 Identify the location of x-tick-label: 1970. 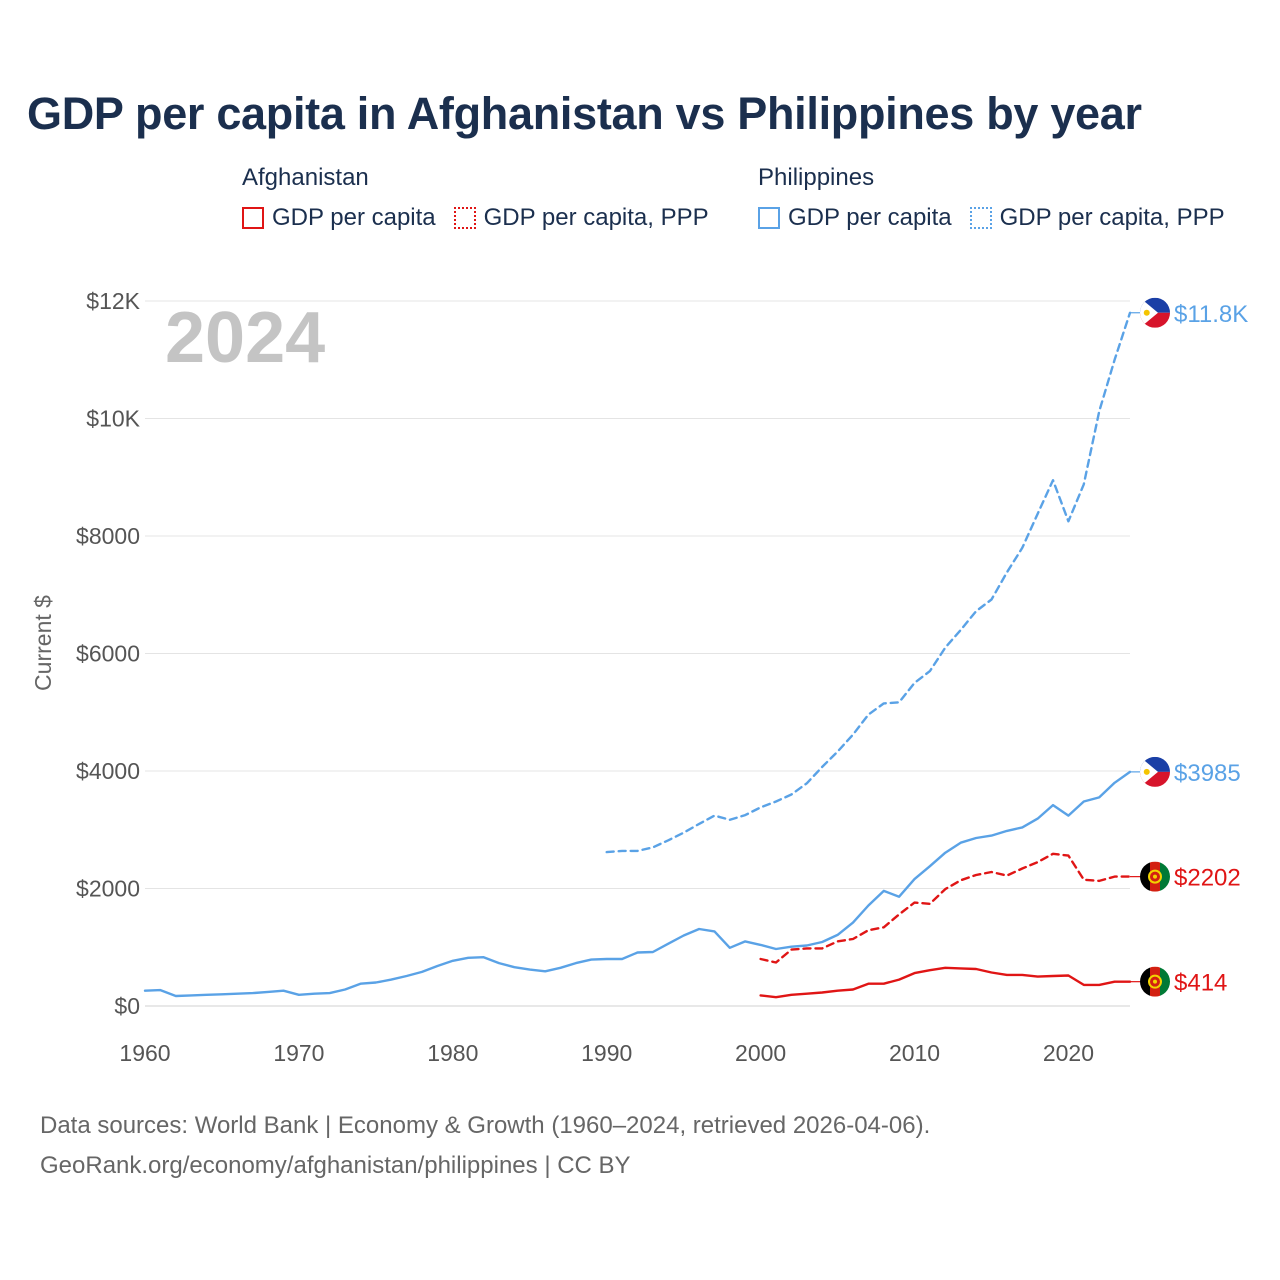
(298, 1053).